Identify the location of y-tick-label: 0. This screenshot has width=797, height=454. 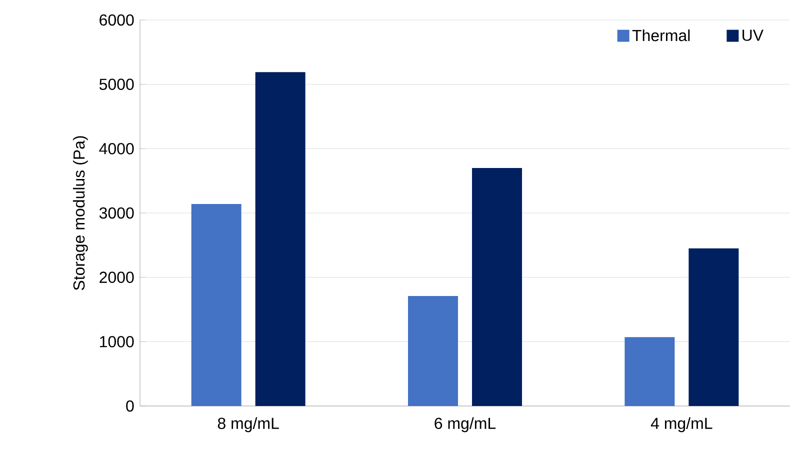
(130, 406).